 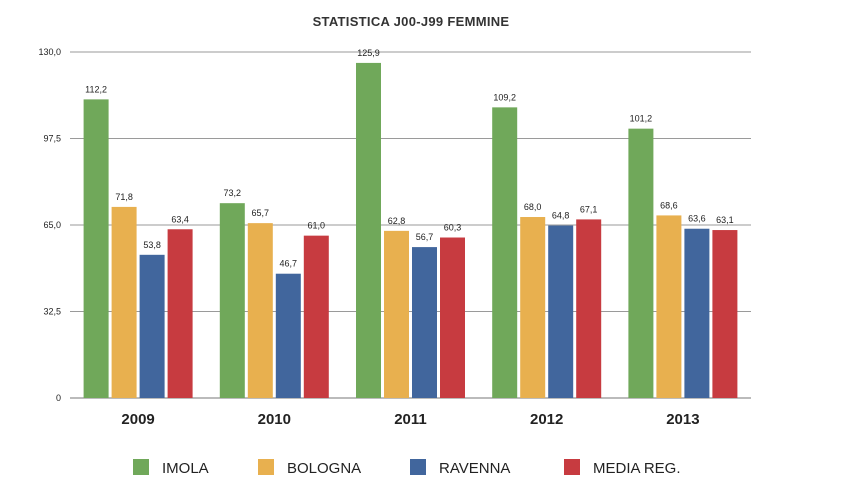 What do you see at coordinates (725, 220) in the screenshot?
I see `data-label: 63,1` at bounding box center [725, 220].